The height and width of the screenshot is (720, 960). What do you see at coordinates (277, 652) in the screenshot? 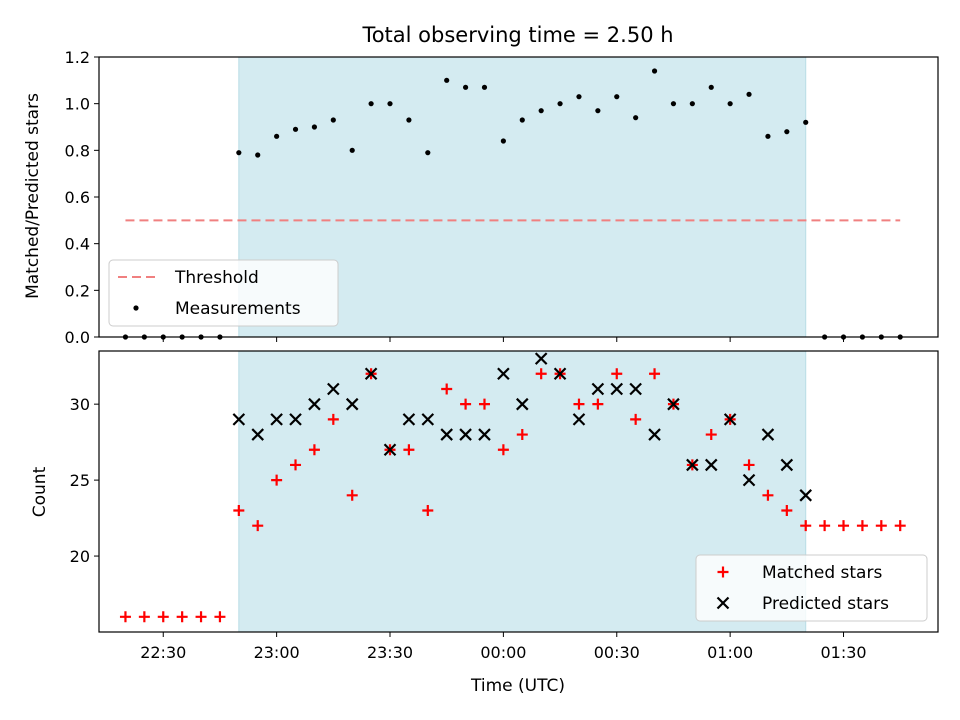
I see `x-tick-label: 23:00` at bounding box center [277, 652].